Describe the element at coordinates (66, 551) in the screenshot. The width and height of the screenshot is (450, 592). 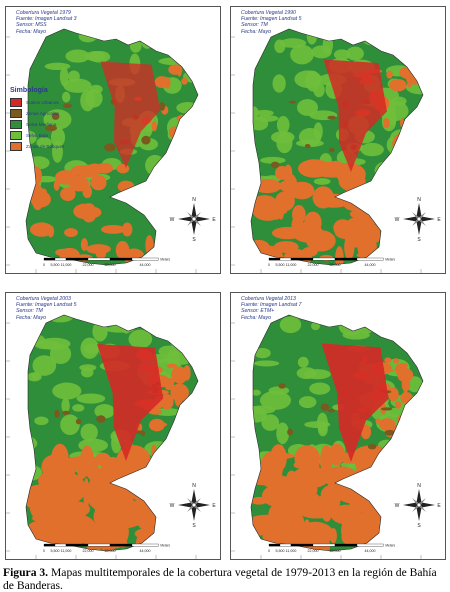
I see `scale-tick-label: 11,000` at that location.